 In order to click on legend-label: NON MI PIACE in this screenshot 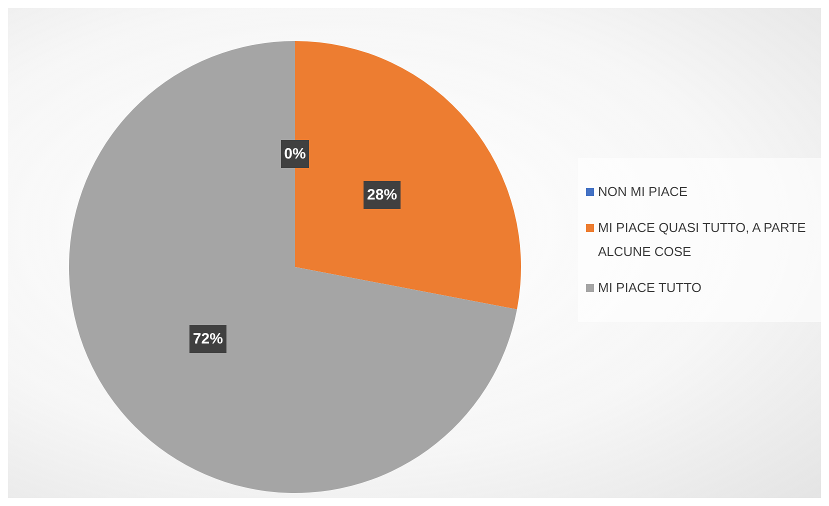, I will do `click(643, 192)`.